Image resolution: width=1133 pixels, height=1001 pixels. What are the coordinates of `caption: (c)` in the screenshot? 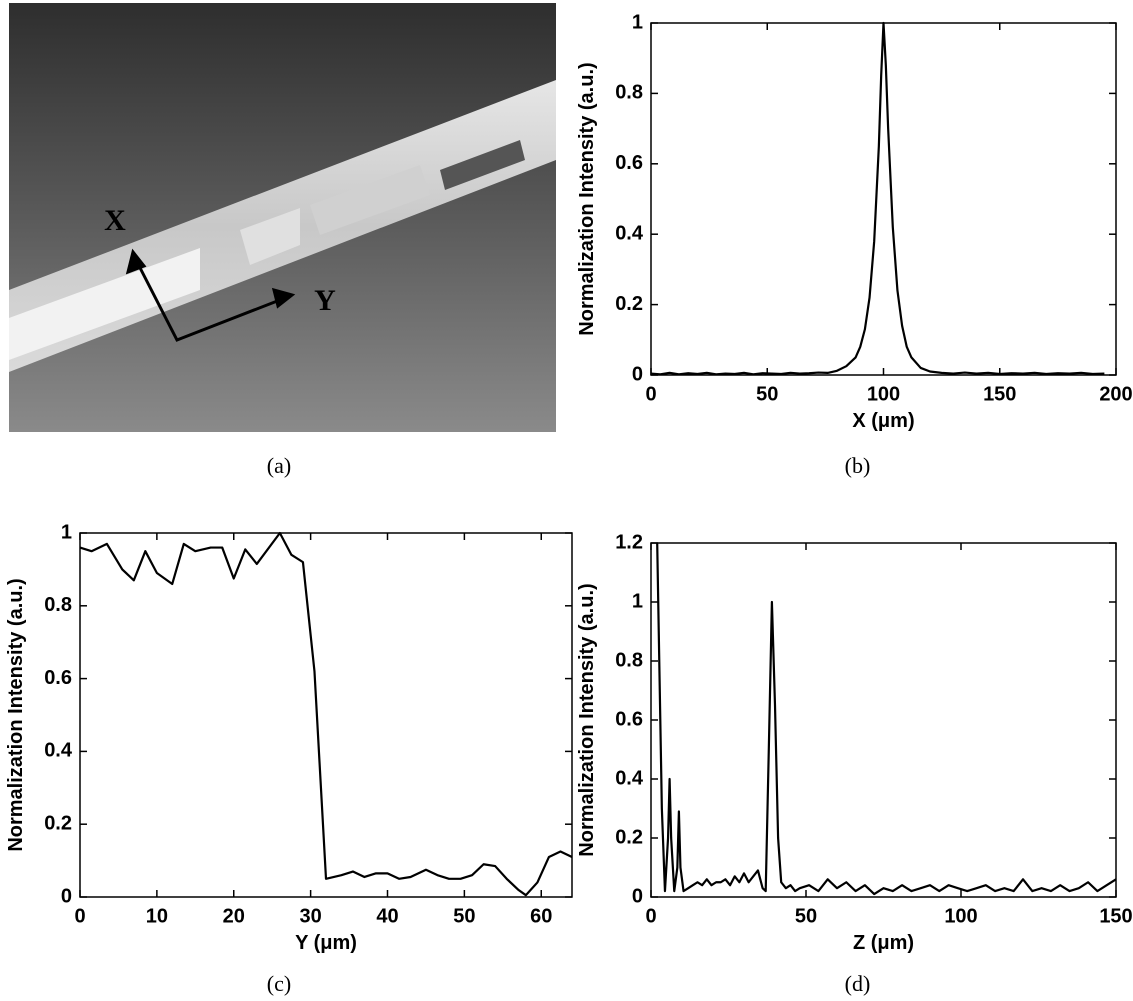 It's located at (279, 983).